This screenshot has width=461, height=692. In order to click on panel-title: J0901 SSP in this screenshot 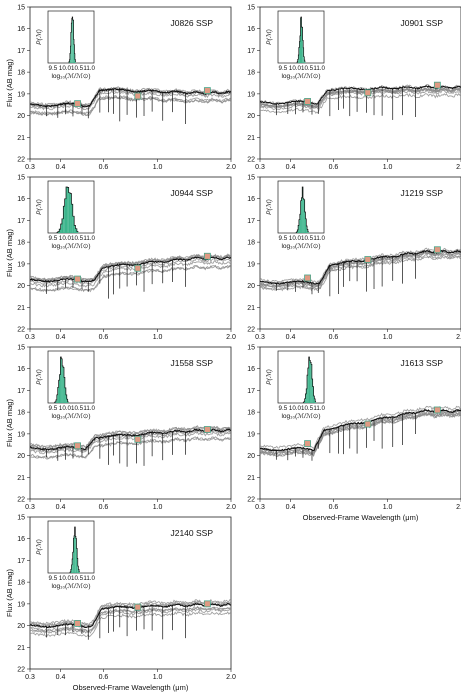, I will do `click(421, 23)`.